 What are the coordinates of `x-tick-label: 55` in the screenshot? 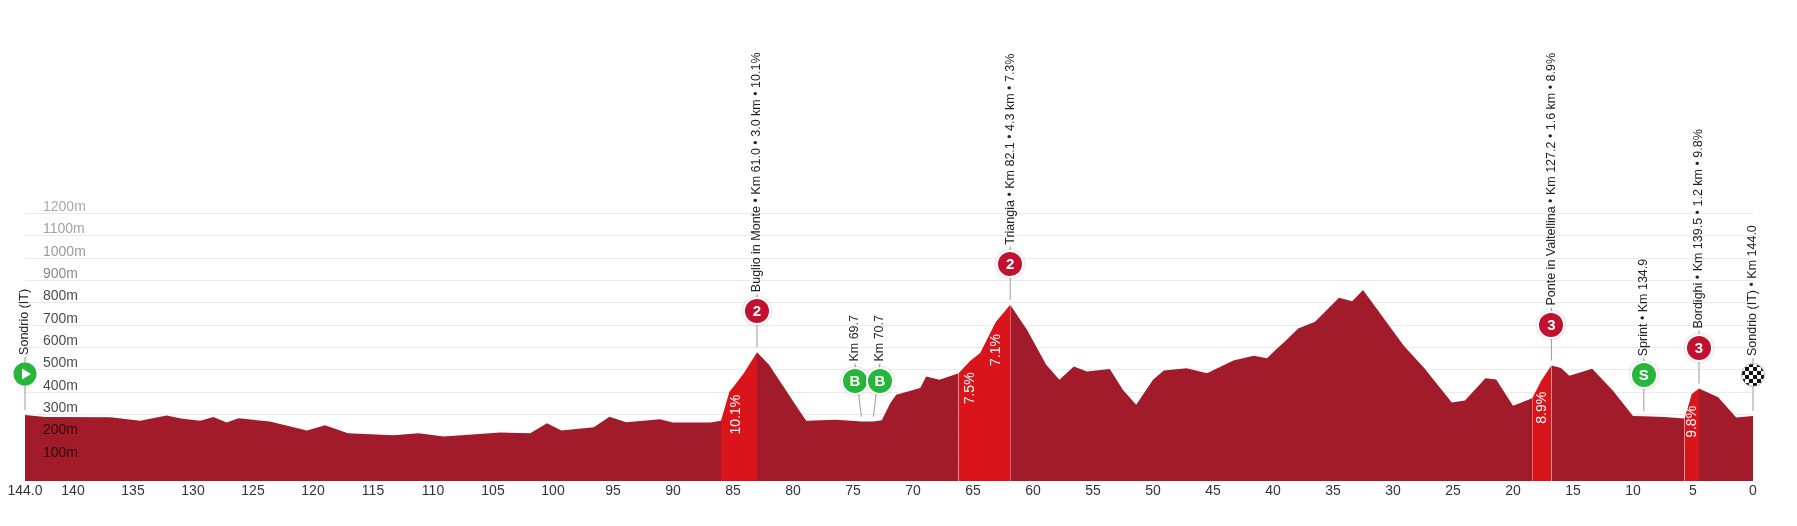 It's located at (1093, 490).